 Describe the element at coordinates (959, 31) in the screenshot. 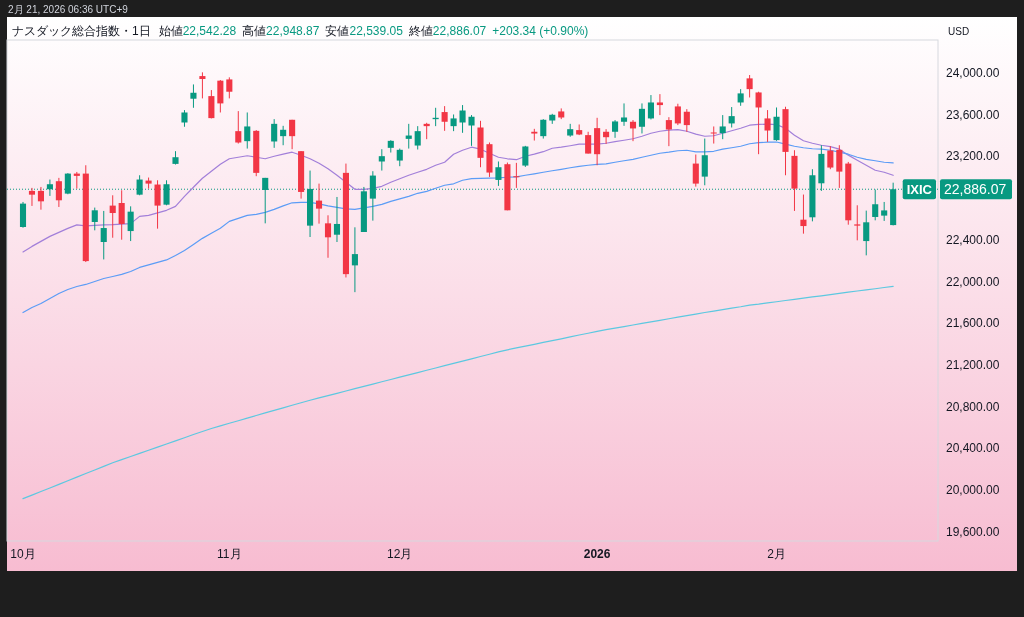

I see `y-axis-title: USD` at that location.